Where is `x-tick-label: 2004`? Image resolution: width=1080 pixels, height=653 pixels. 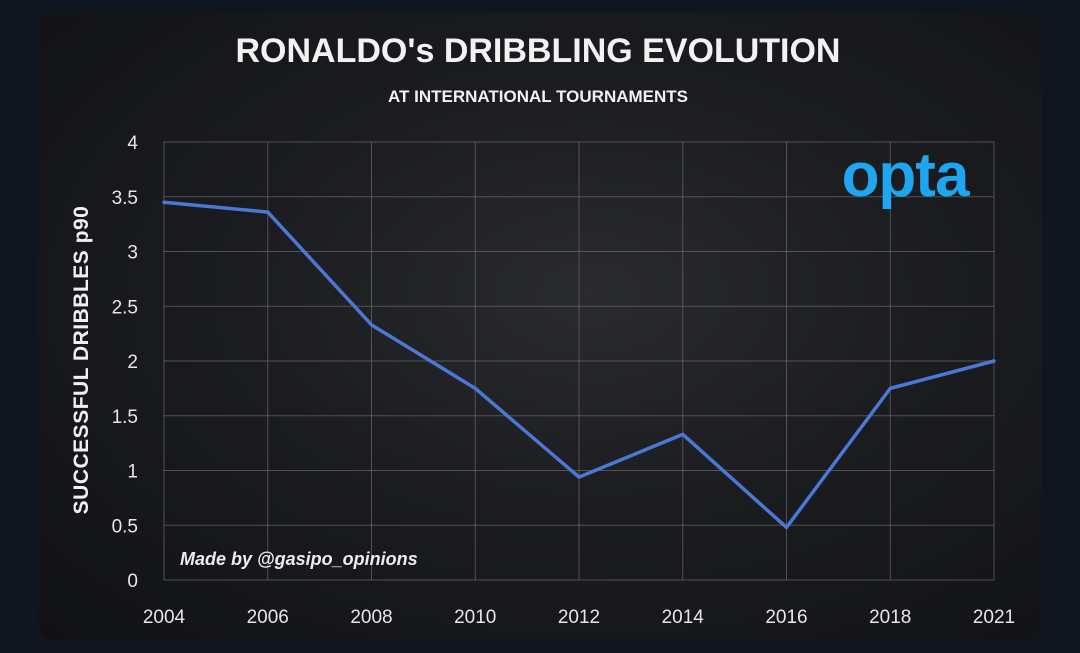
x-tick-label: 2004 is located at coordinates (164, 617).